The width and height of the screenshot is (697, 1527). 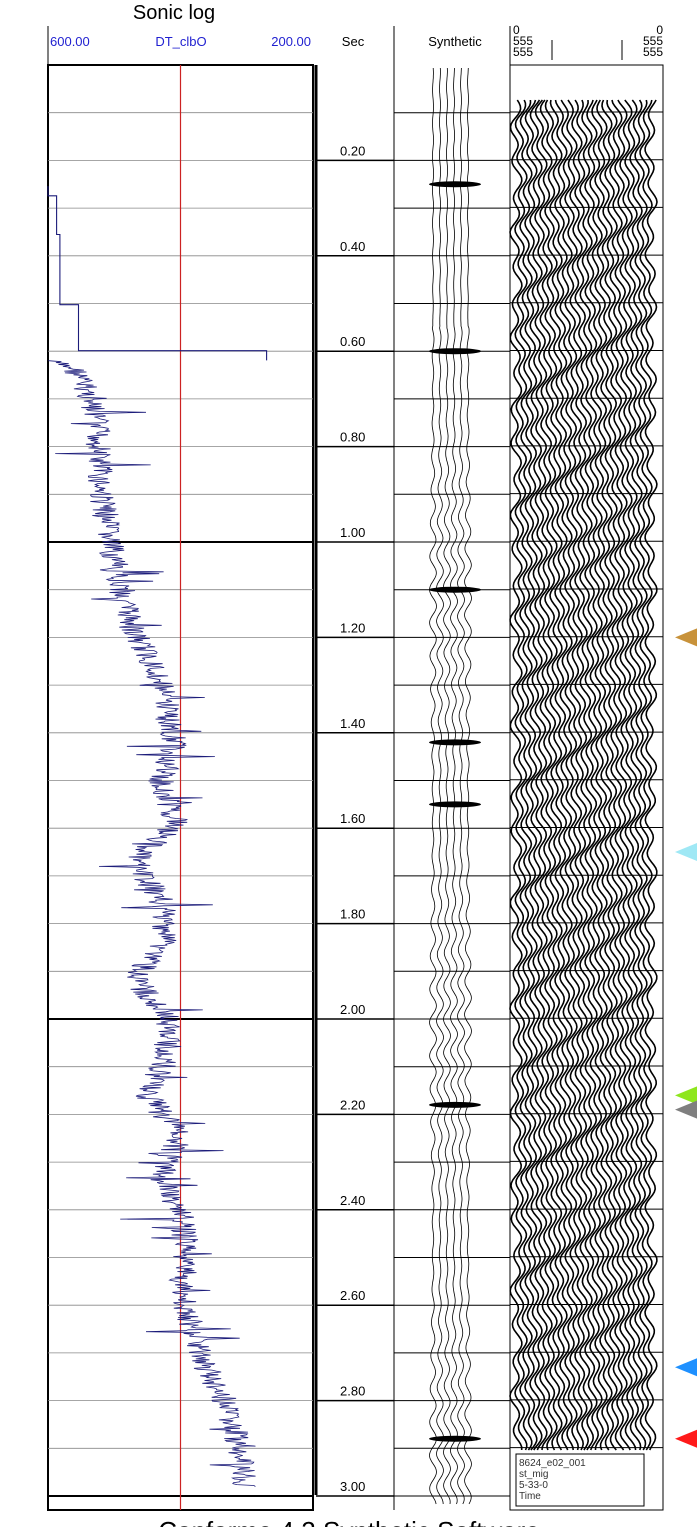 What do you see at coordinates (533, 1485) in the screenshot?
I see `seismic-label-line-3: 5-33-0` at bounding box center [533, 1485].